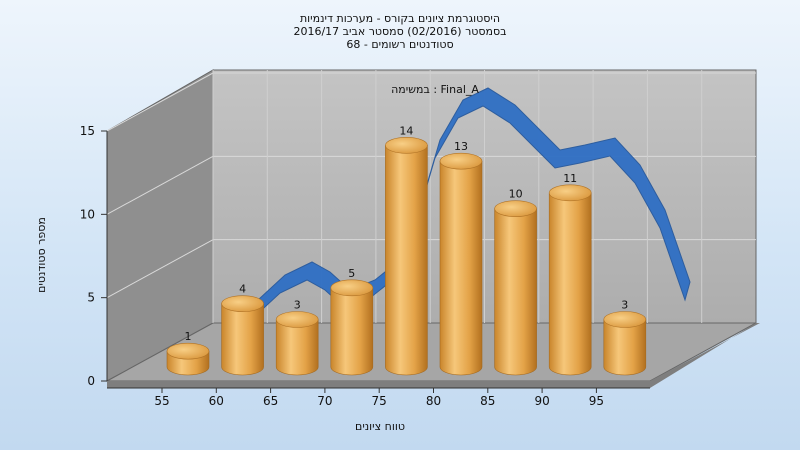  Describe the element at coordinates (516, 194) in the screenshot. I see `data-label: 10` at that location.